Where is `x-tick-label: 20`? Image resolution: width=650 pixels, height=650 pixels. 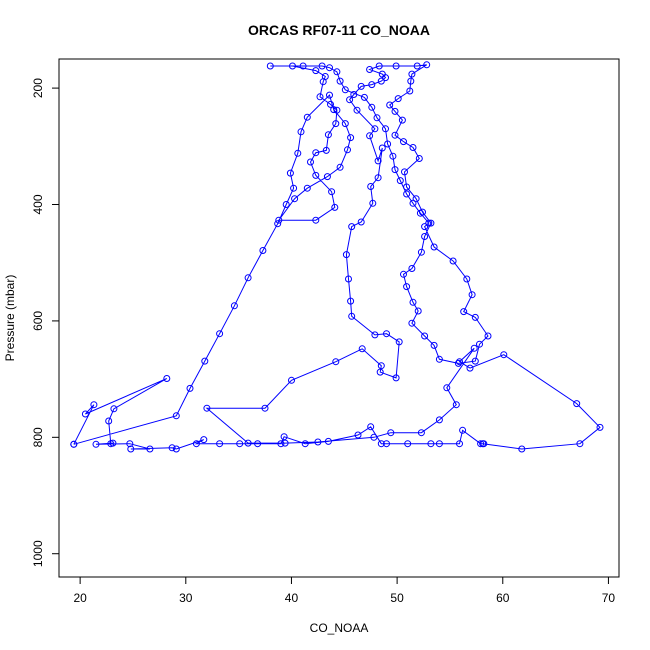
x-tick-label: 20 is located at coordinates (80, 598).